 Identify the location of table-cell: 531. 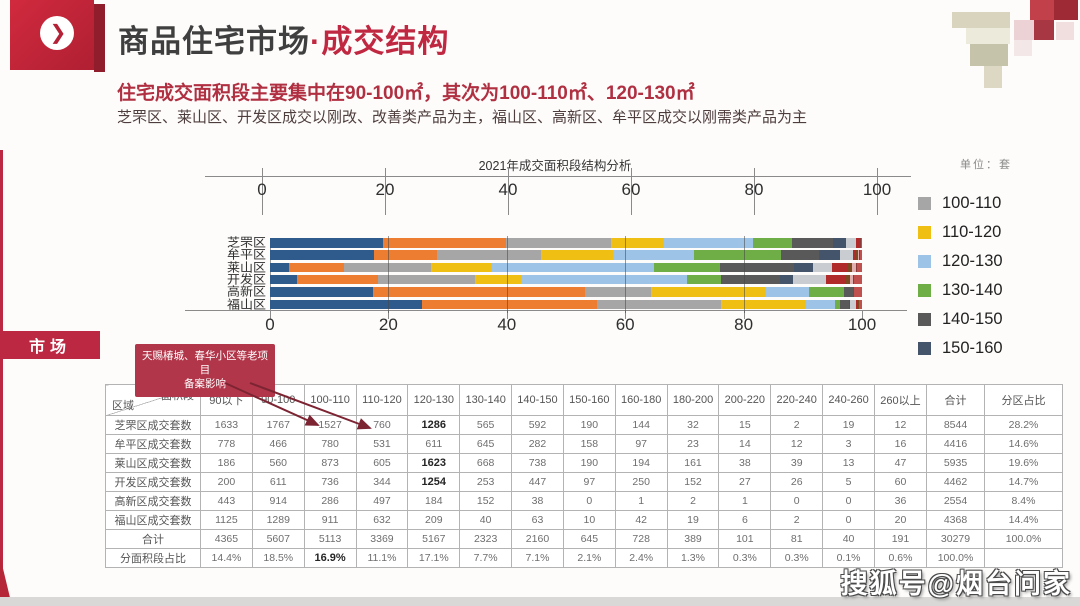
(382, 444).